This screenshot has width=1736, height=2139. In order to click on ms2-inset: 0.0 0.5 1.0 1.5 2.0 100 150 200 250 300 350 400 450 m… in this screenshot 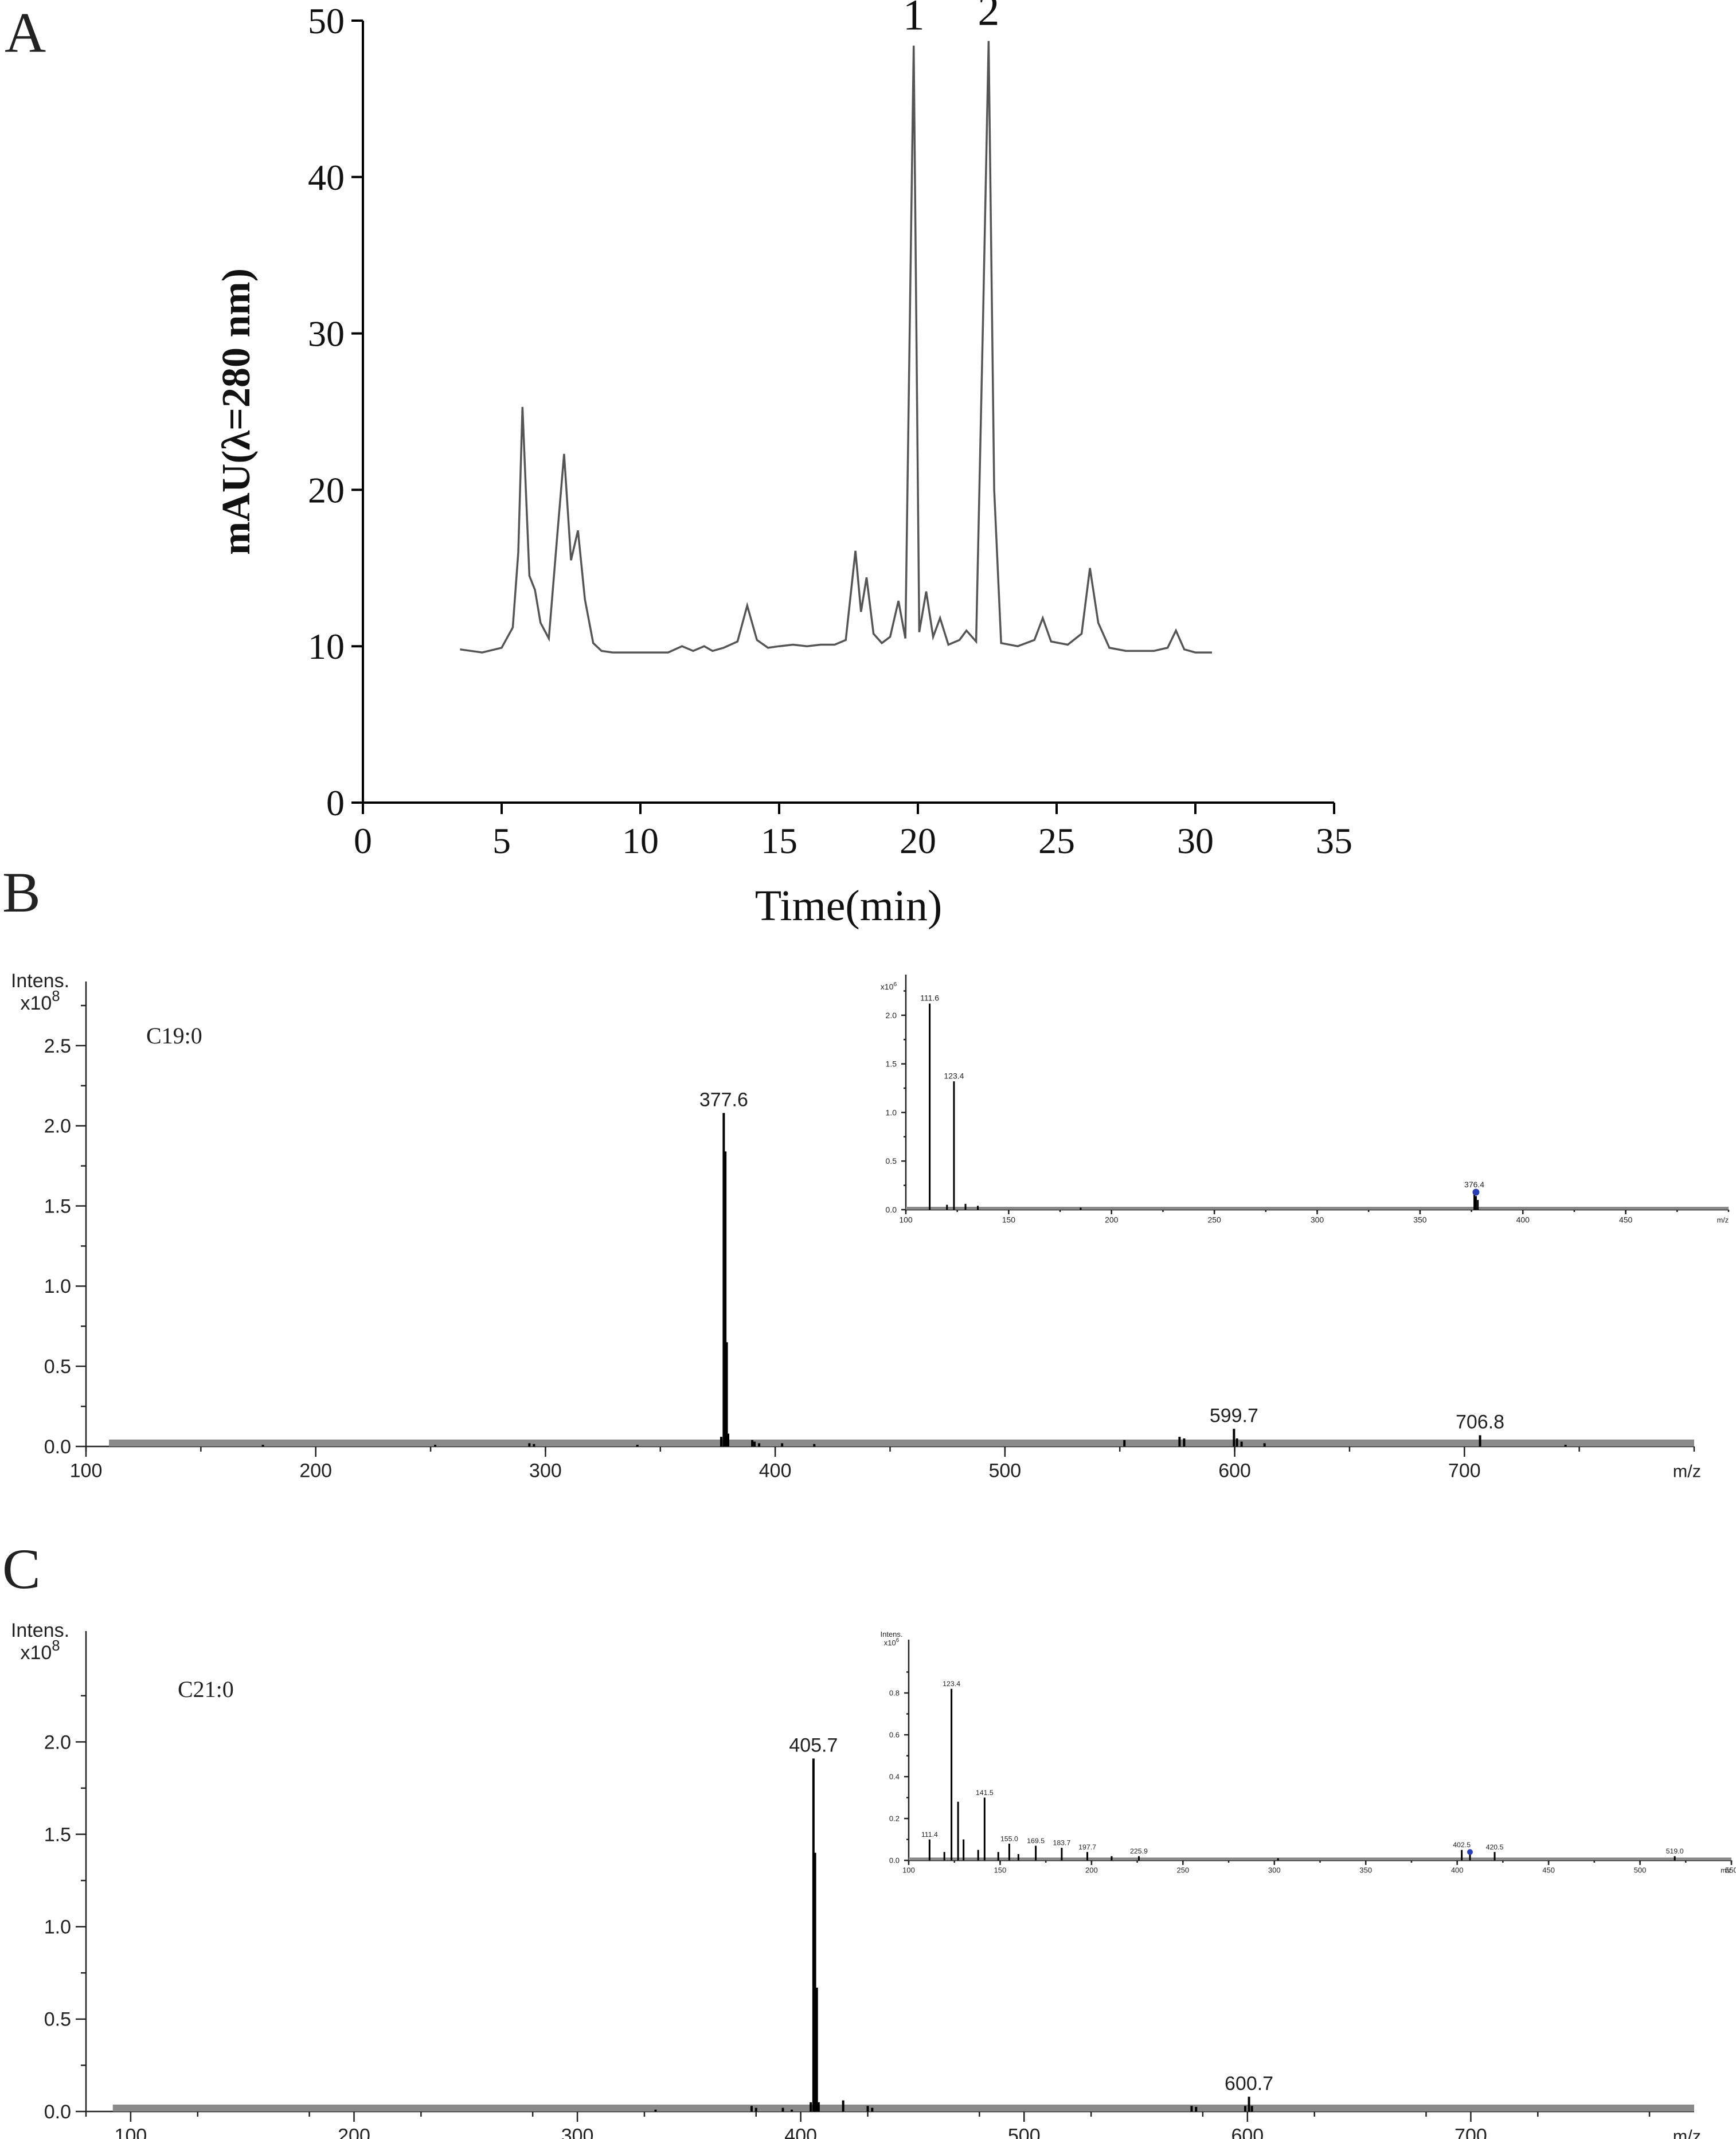, I will do `click(1305, 1100)`.